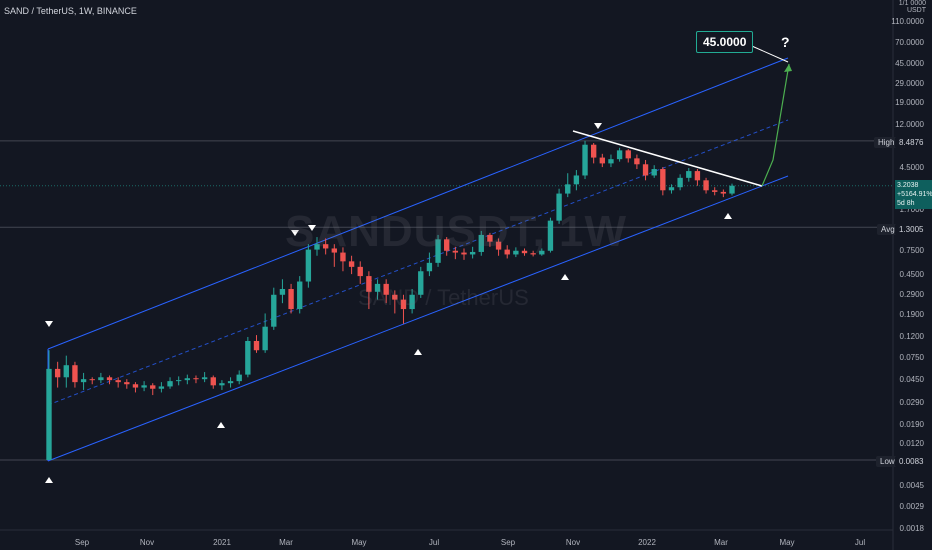  What do you see at coordinates (787, 542) in the screenshot?
I see `time-tick-label: May` at bounding box center [787, 542].